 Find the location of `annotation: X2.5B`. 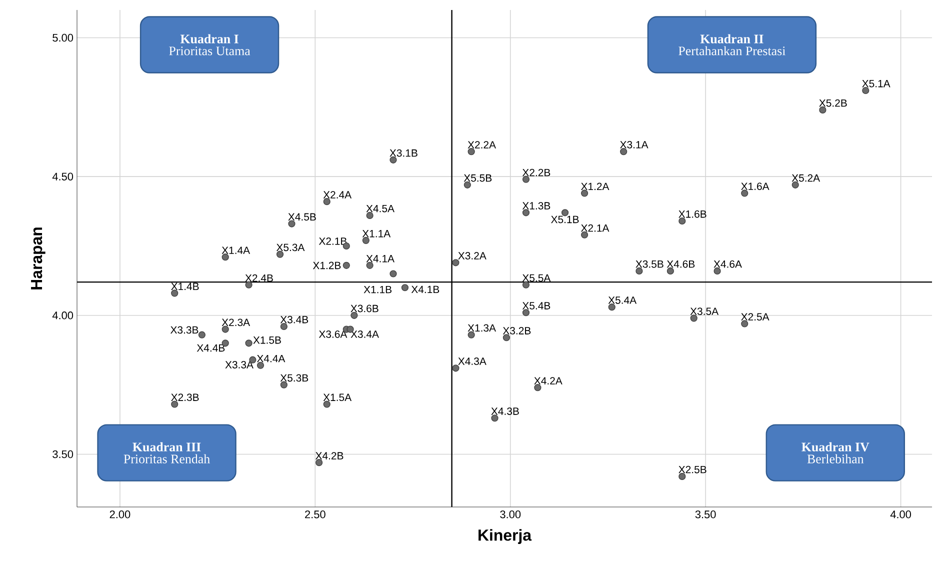

annotation: X2.5B is located at coordinates (692, 470).